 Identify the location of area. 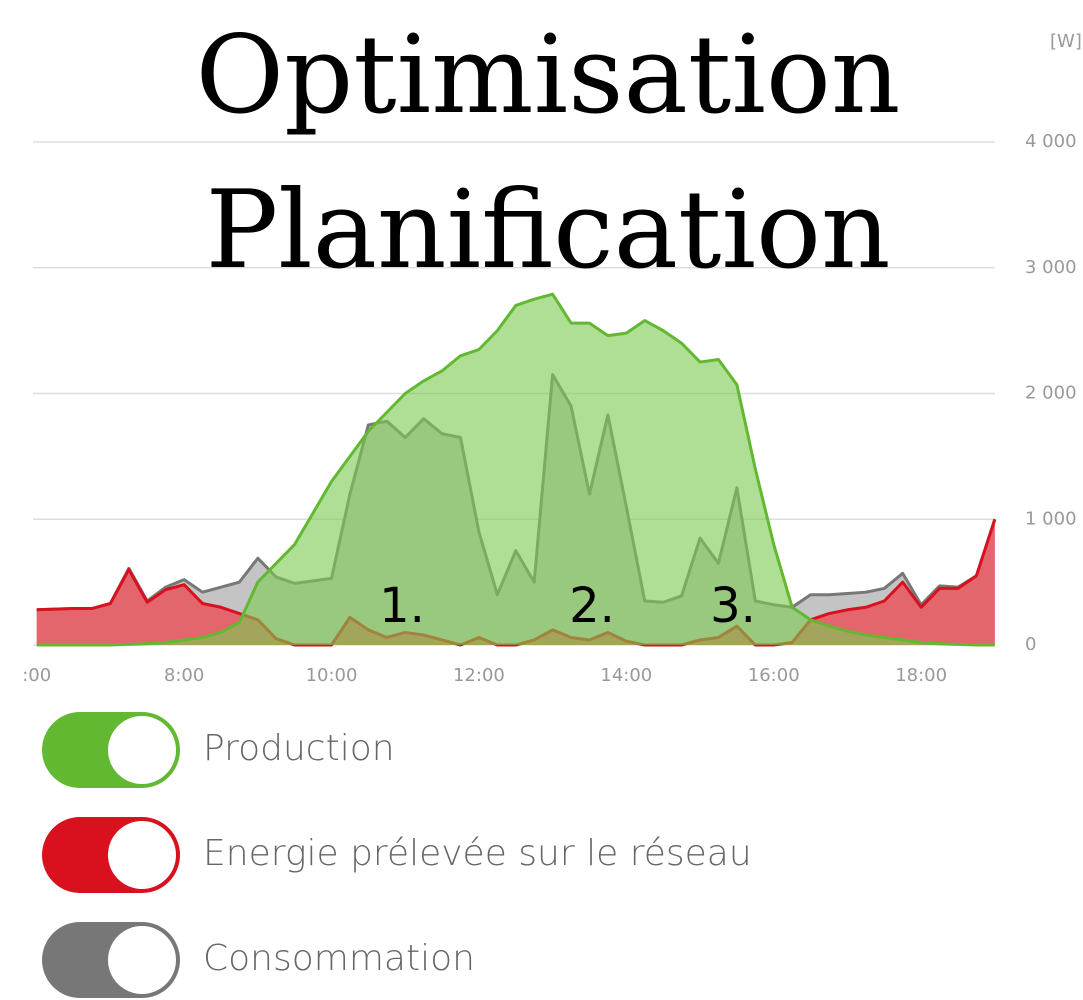
(515, 582).